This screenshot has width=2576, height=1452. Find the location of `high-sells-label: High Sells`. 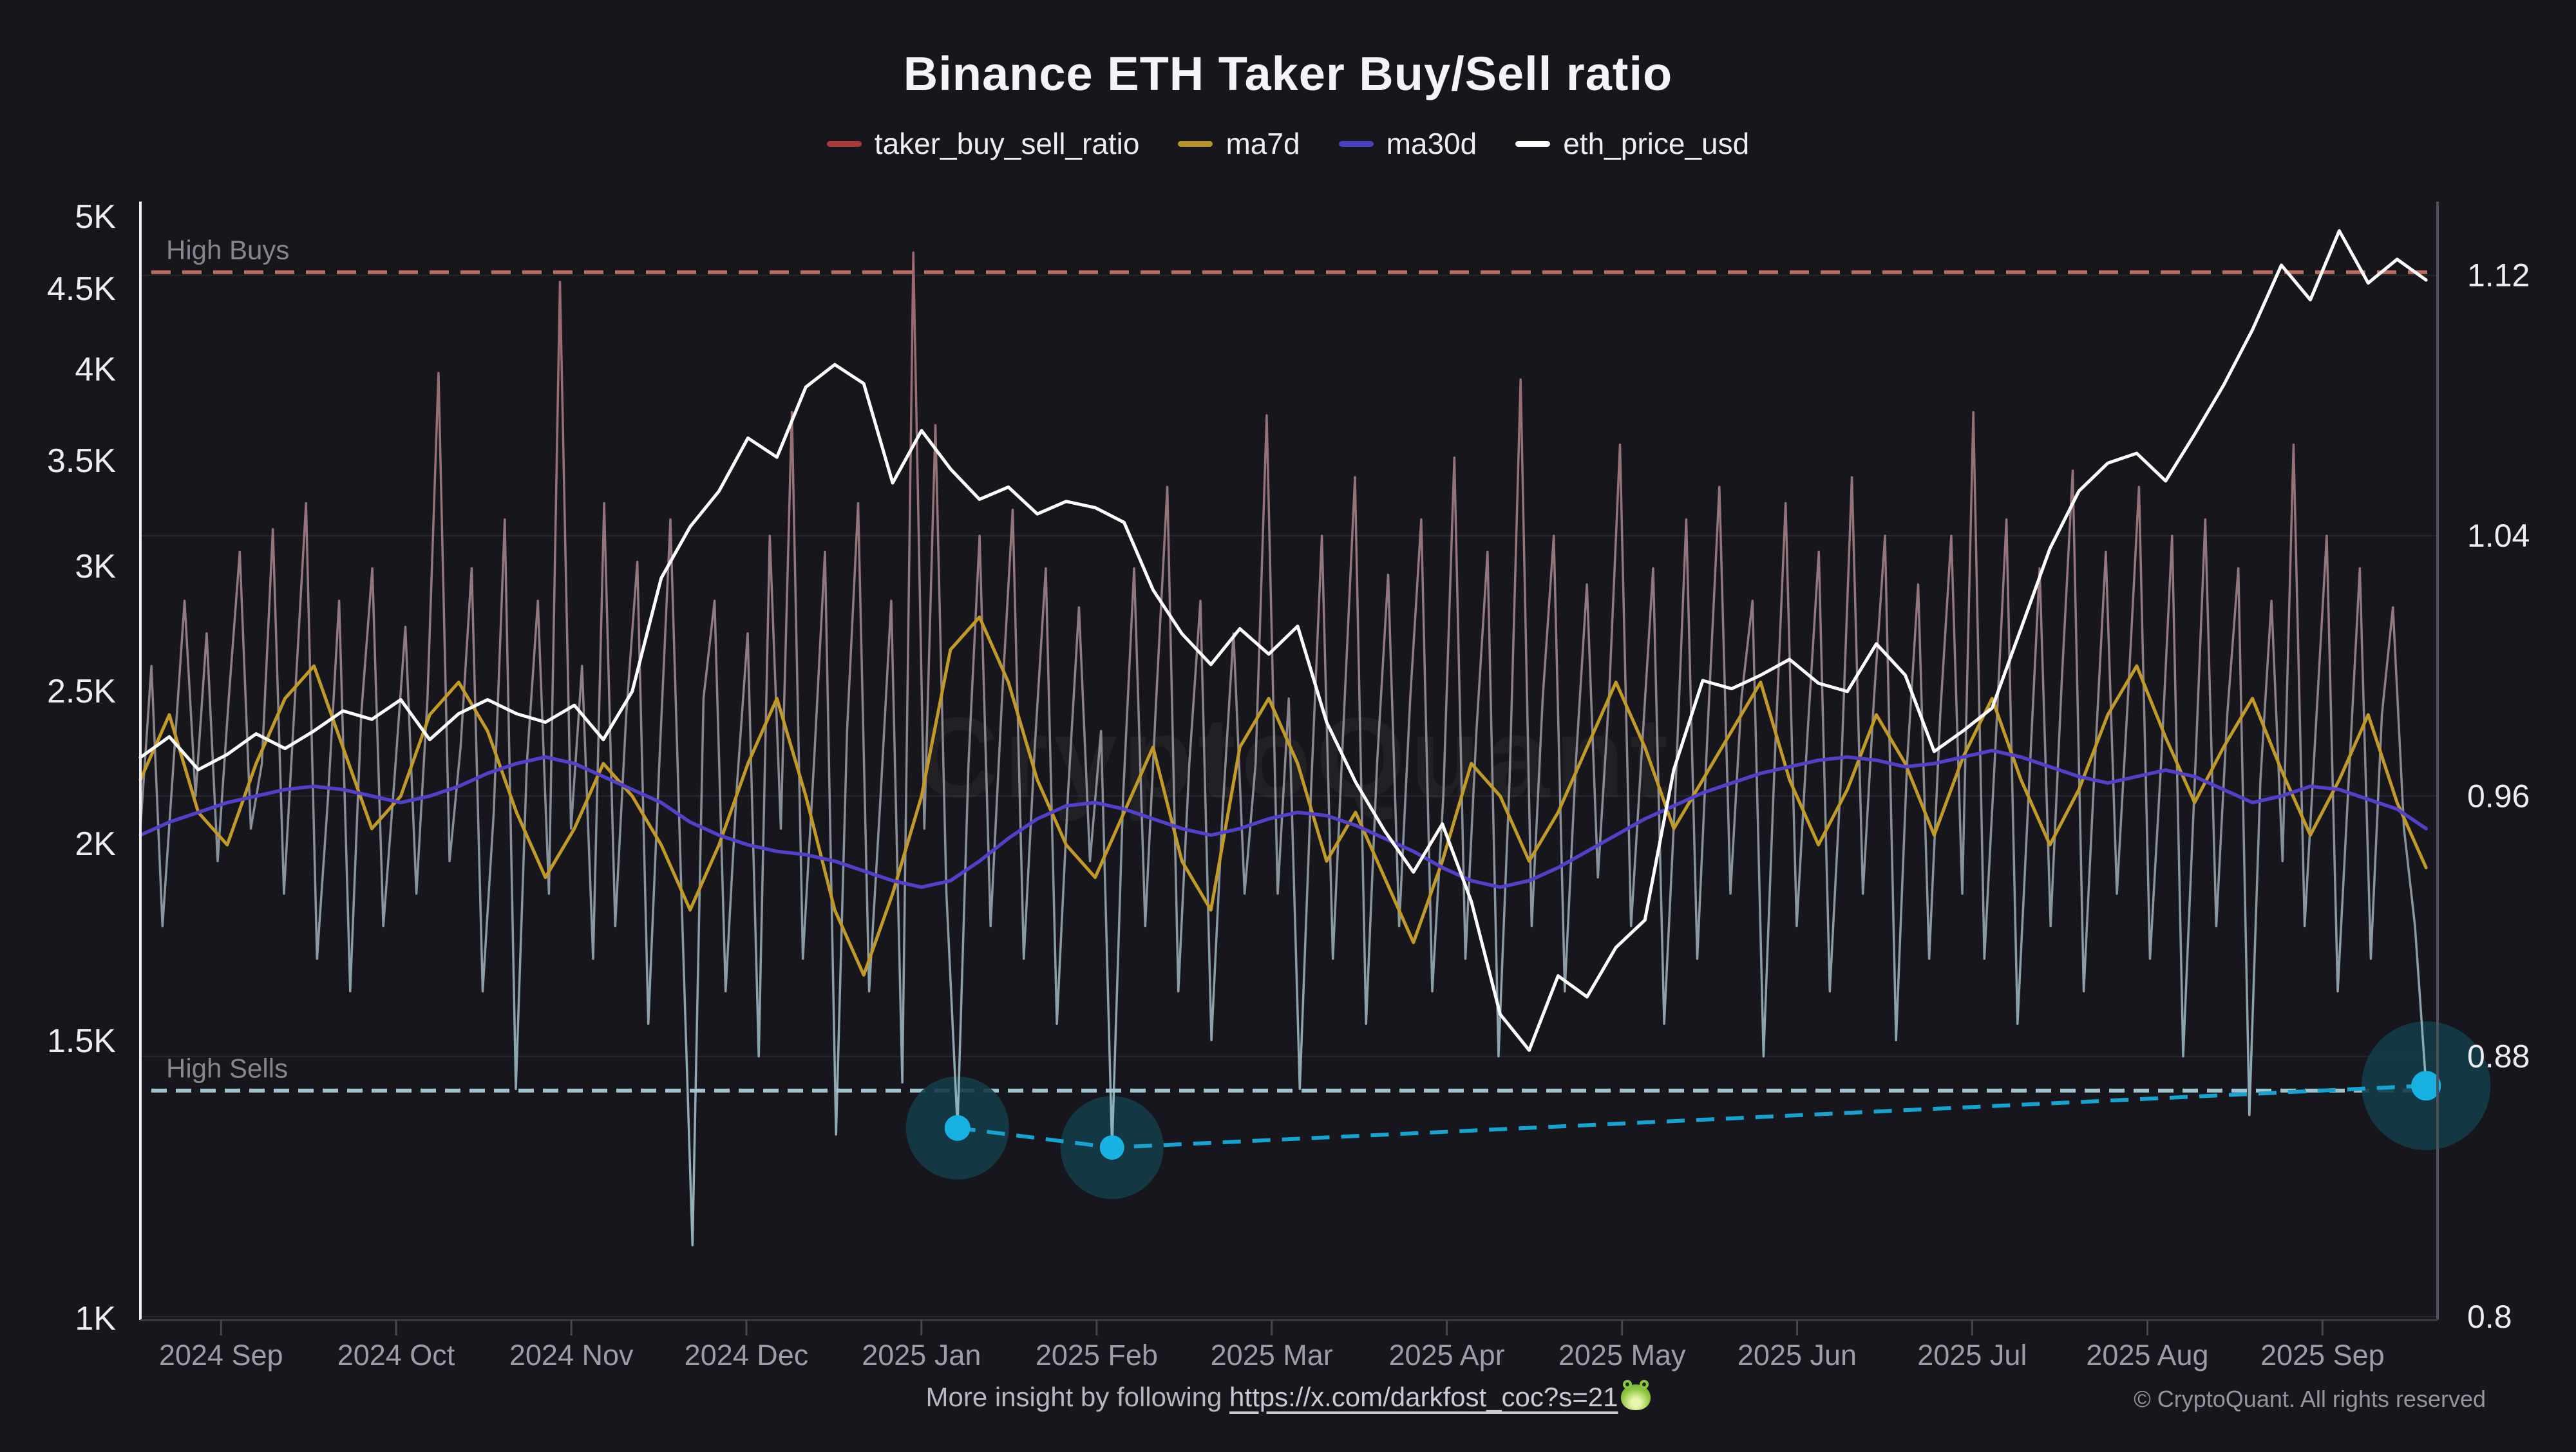

high-sells-label: High Sells is located at coordinates (227, 1068).